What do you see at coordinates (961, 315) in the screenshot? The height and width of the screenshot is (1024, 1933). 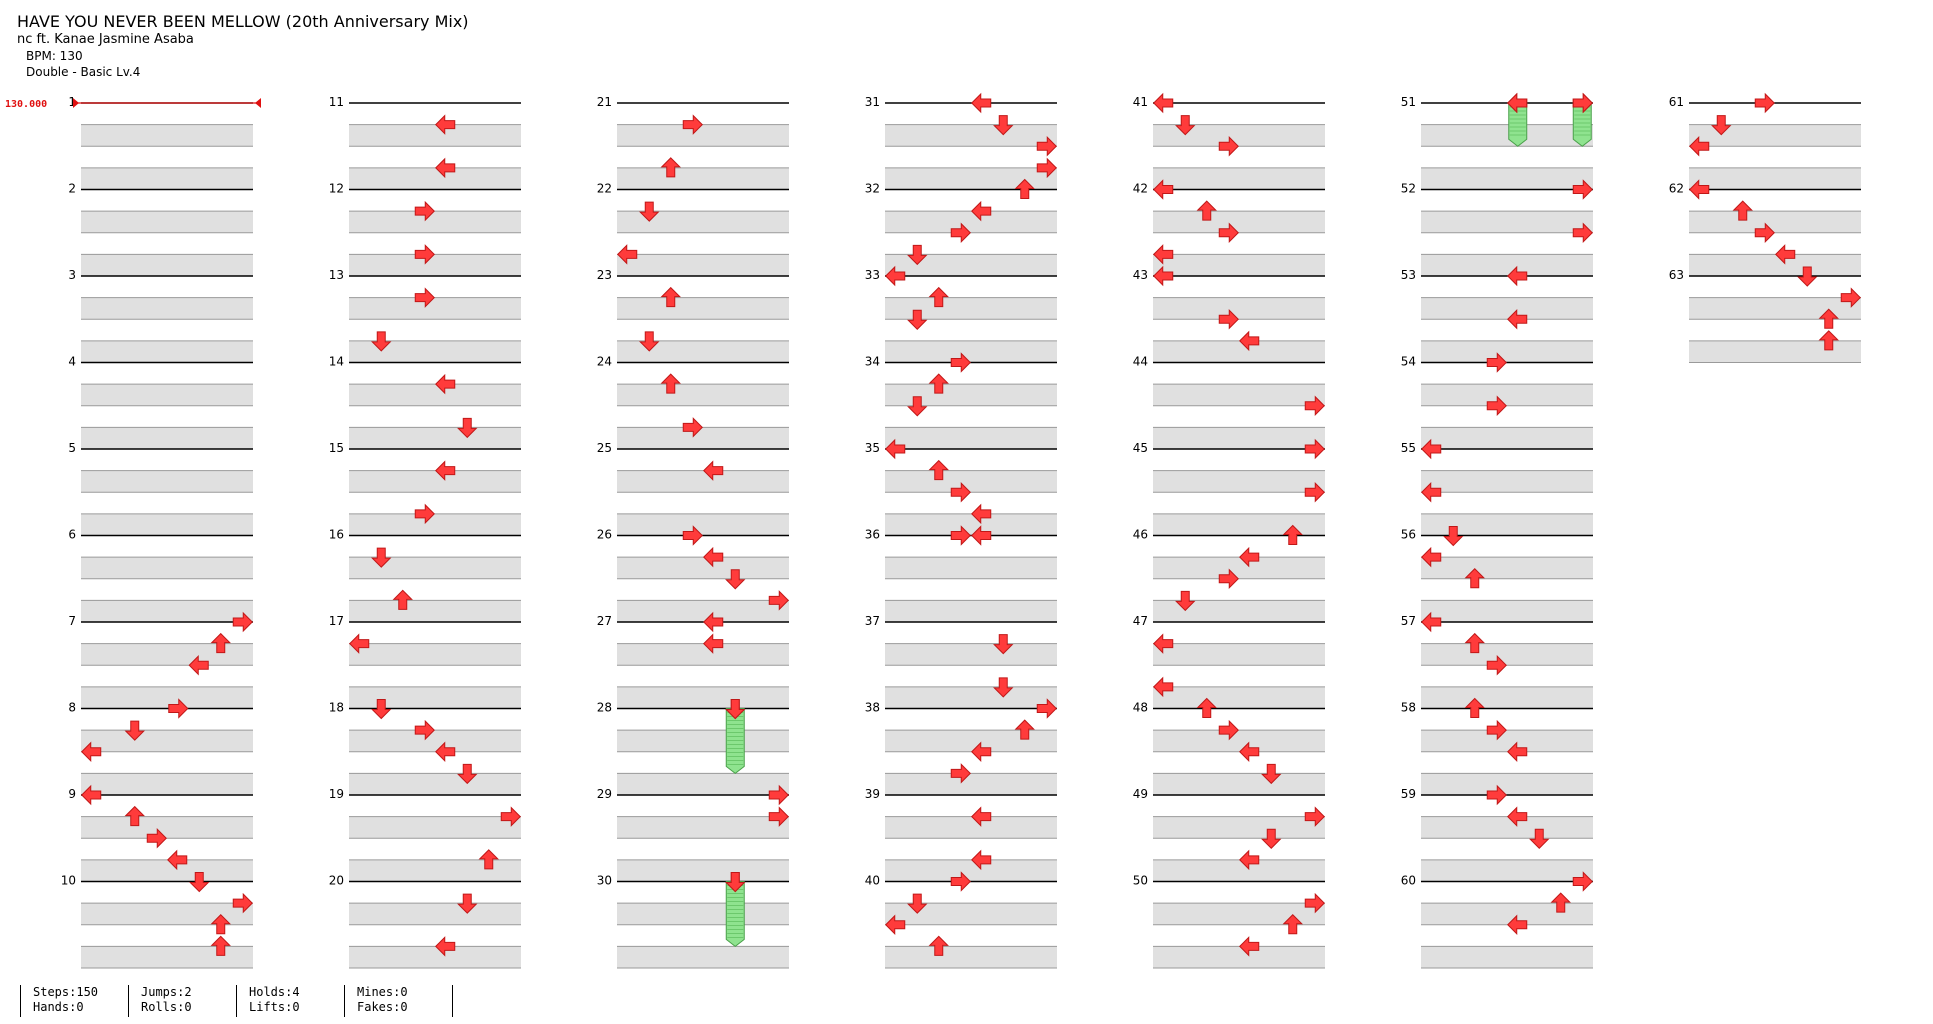 I see `measure: 33` at bounding box center [961, 315].